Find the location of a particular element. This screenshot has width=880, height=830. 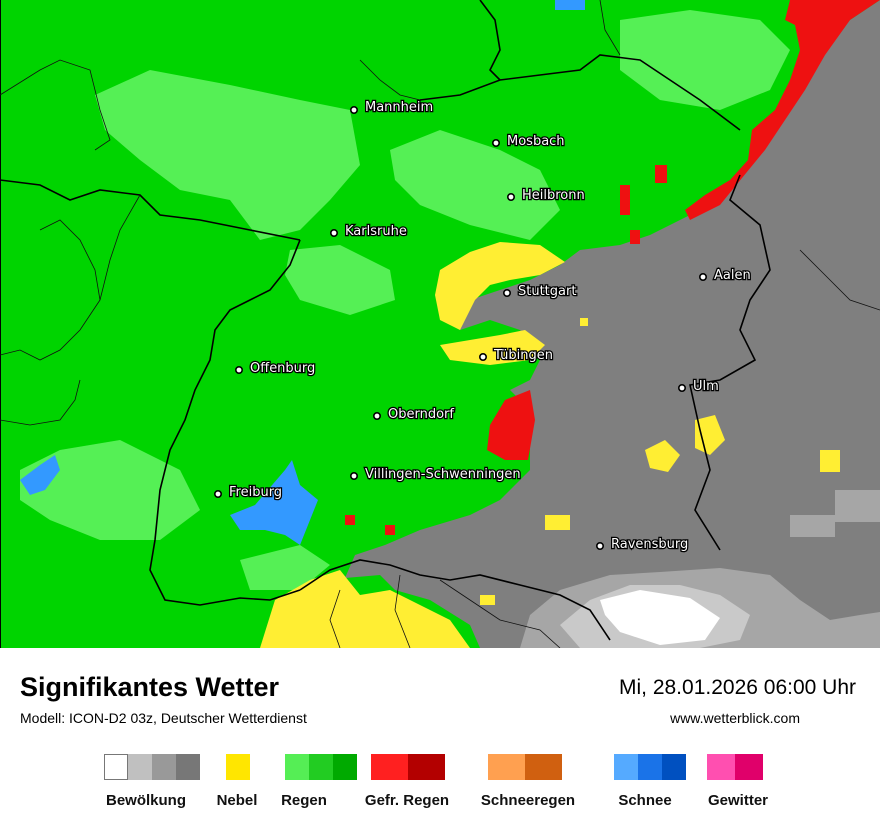

swatch-cloud-dark is located at coordinates (188, 767).